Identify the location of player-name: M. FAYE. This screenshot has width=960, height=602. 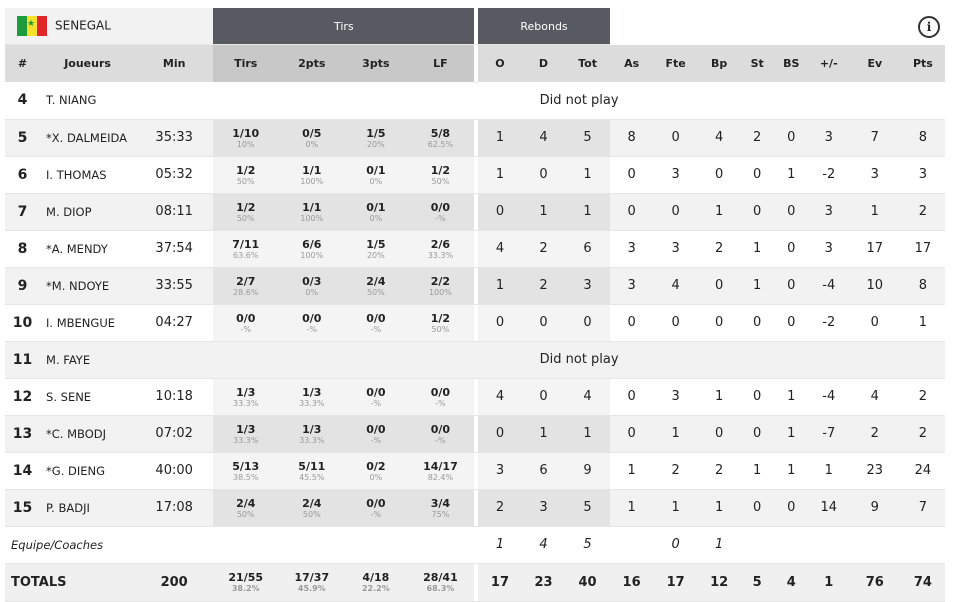
(88, 360).